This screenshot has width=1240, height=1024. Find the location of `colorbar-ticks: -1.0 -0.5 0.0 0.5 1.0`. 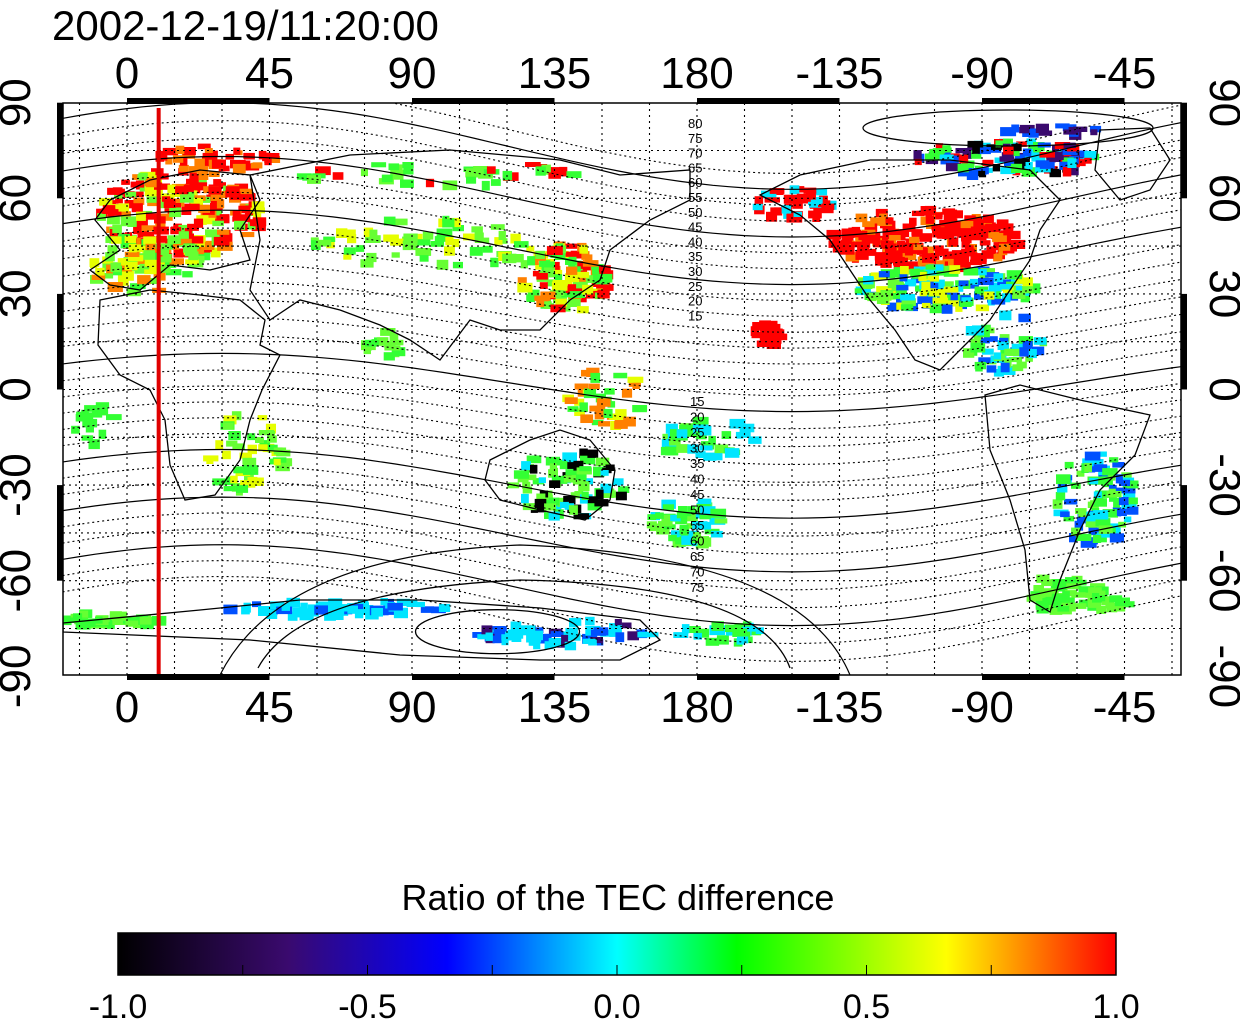

colorbar-ticks: -1.0 -0.5 0.0 0.5 1.0 is located at coordinates (614, 994).